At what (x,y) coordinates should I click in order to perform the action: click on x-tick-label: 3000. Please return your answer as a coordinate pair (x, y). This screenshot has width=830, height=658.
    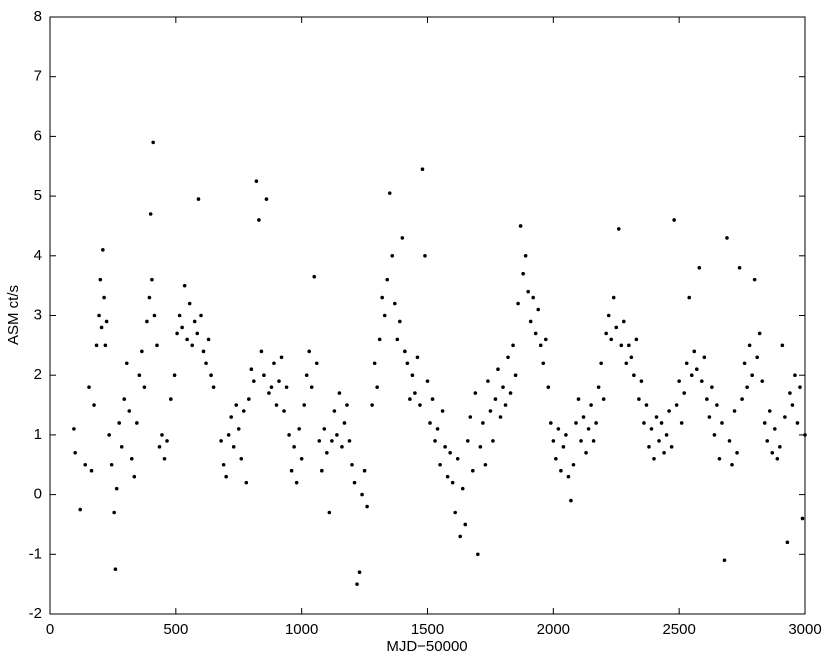
    Looking at the image, I should click on (804, 629).